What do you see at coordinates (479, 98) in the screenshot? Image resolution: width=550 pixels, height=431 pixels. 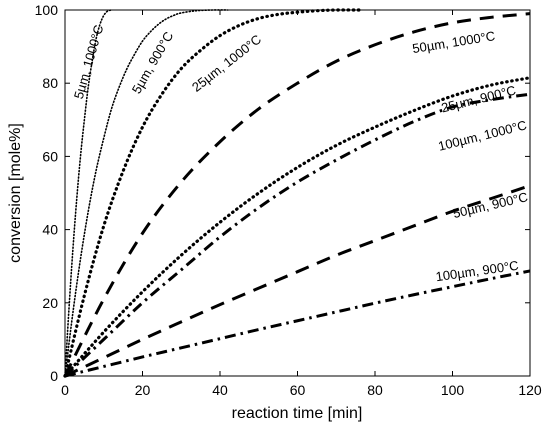 I see `series-label-4: 25µm, 900°C` at bounding box center [479, 98].